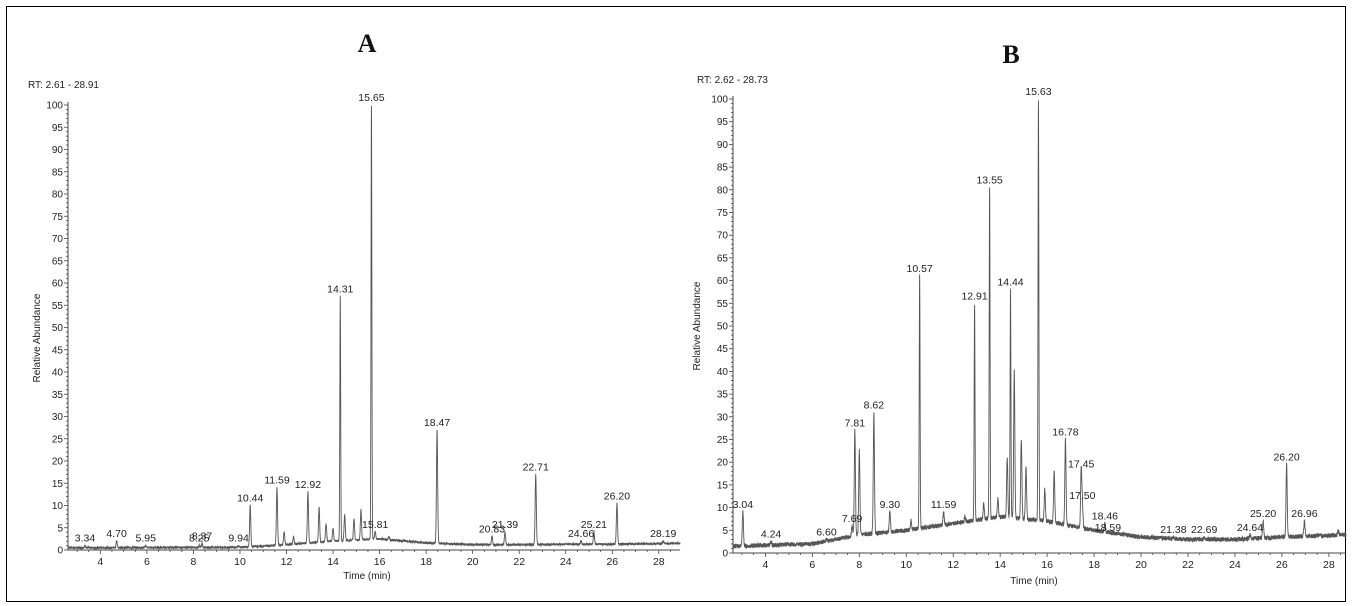 Image resolution: width=1354 pixels, height=606 pixels. What do you see at coordinates (492, 530) in the screenshot?
I see `peak-label: 20.83` at bounding box center [492, 530].